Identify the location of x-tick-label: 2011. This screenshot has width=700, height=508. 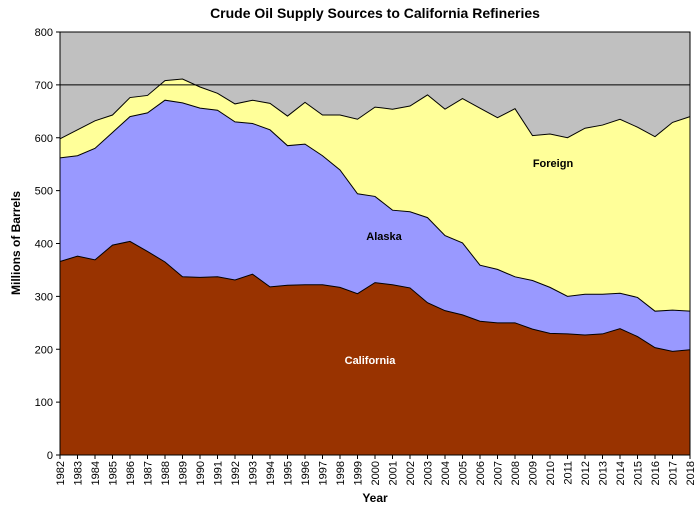
(569, 473).